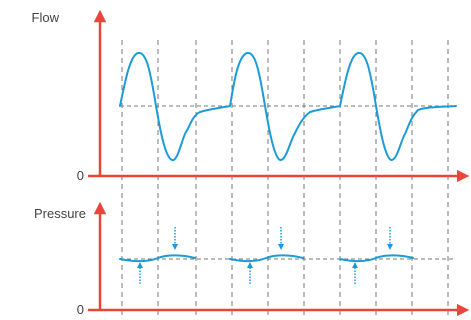  Describe the element at coordinates (80, 175) in the screenshot. I see `flow-zero-label: 0` at that location.